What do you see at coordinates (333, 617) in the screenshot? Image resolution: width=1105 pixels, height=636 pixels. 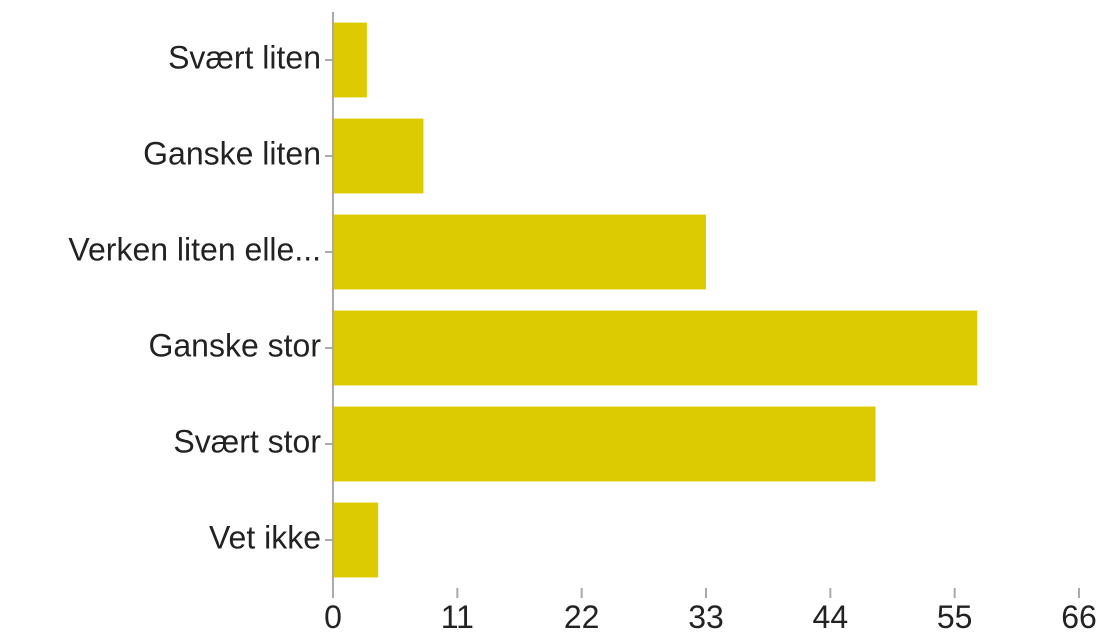 I see `x-tick-label-0: 0` at bounding box center [333, 617].